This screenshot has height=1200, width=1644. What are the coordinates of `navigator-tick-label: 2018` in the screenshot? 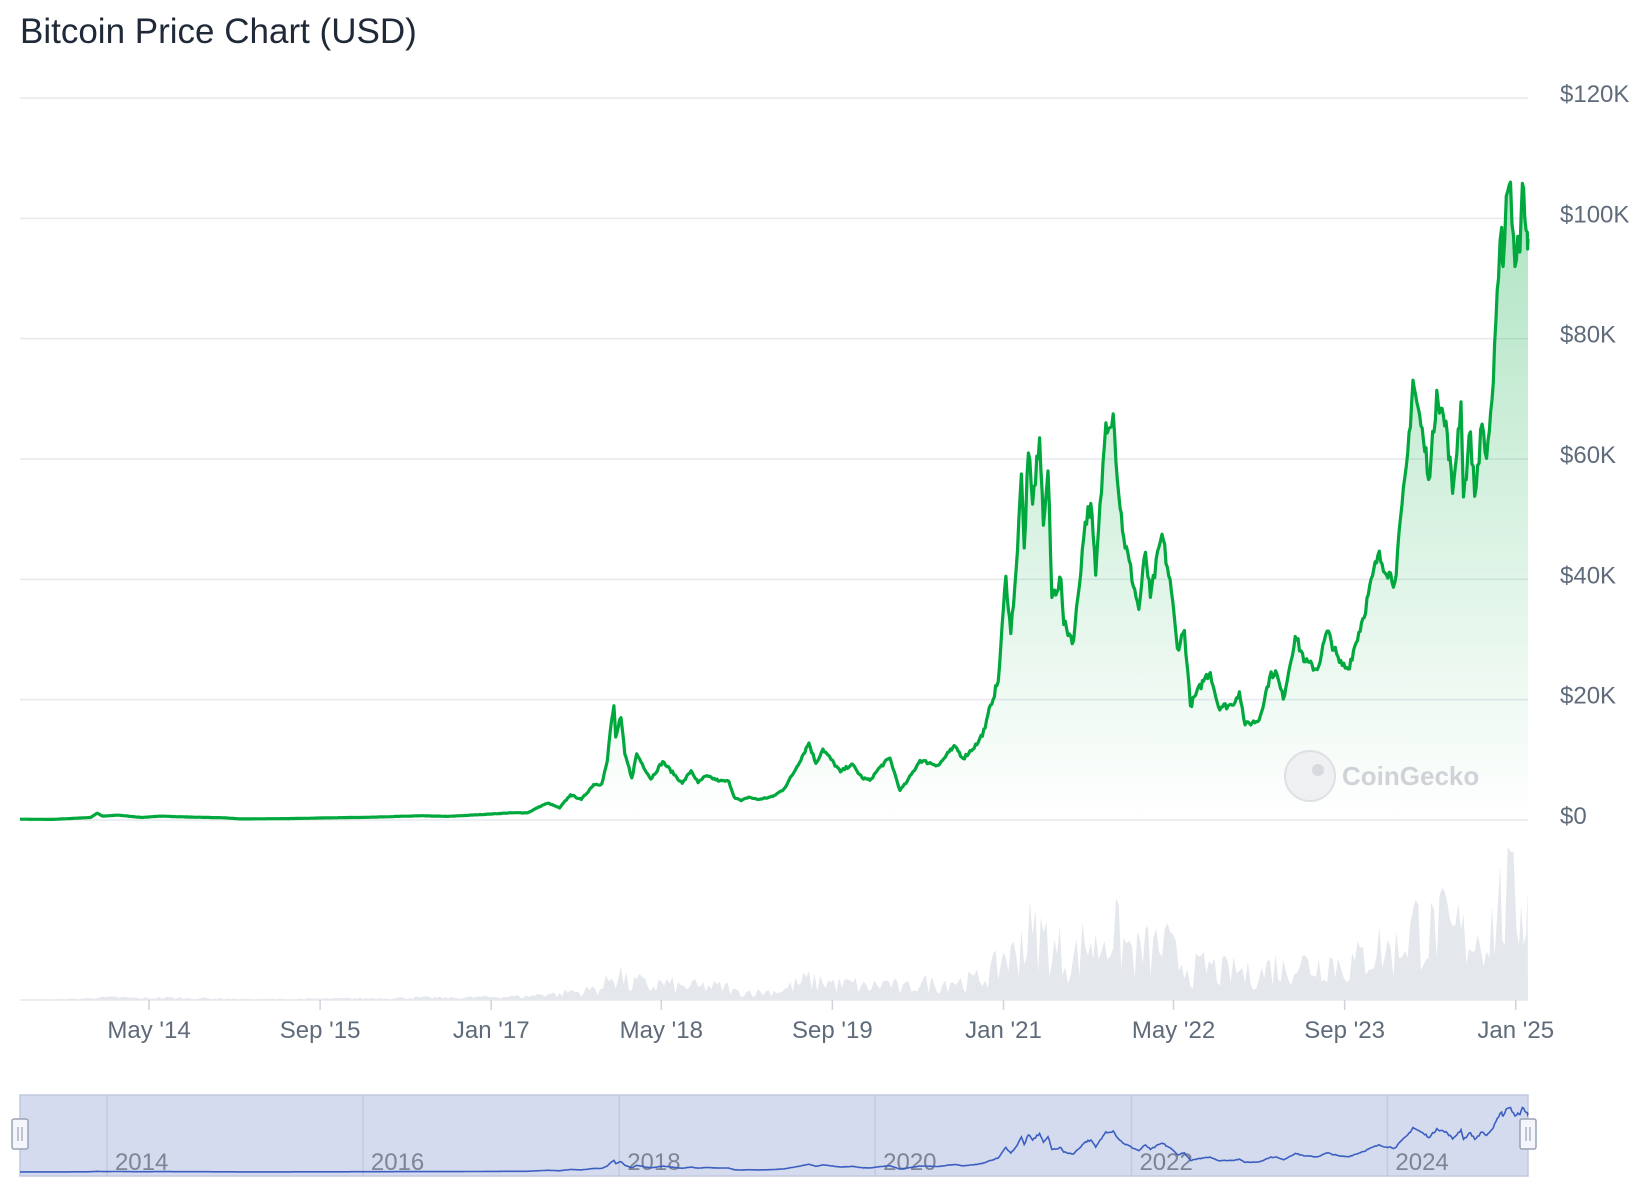 It's located at (653, 1162).